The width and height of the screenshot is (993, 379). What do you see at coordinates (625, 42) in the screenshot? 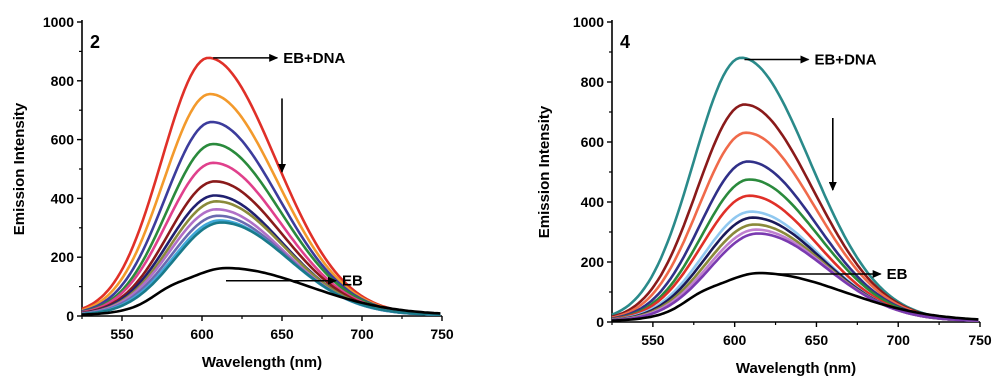
I see `panel-label: 4` at bounding box center [625, 42].